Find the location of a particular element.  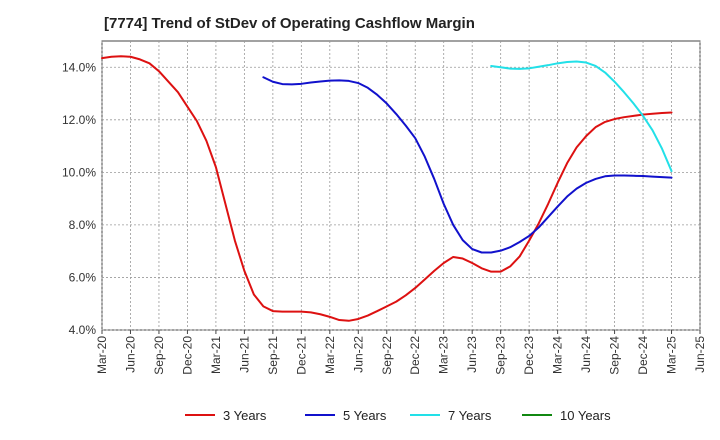

x-tick-label: Jun-22 is located at coordinates (358, 354).